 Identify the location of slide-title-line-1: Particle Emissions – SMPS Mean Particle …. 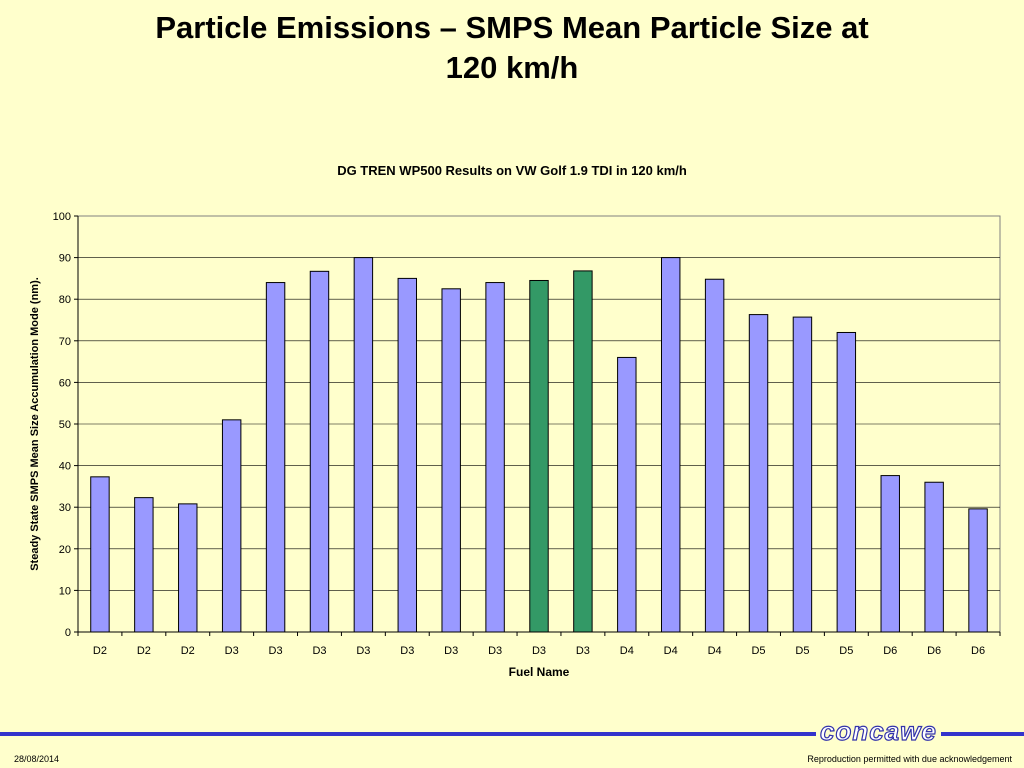
(512, 27).